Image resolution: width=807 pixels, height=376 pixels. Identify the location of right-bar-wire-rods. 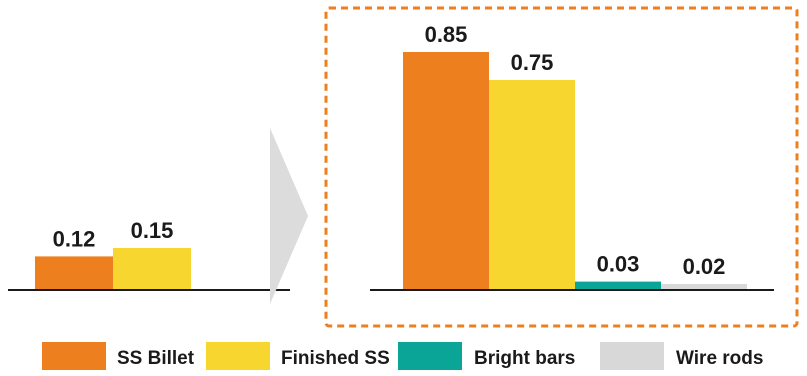
(704, 287).